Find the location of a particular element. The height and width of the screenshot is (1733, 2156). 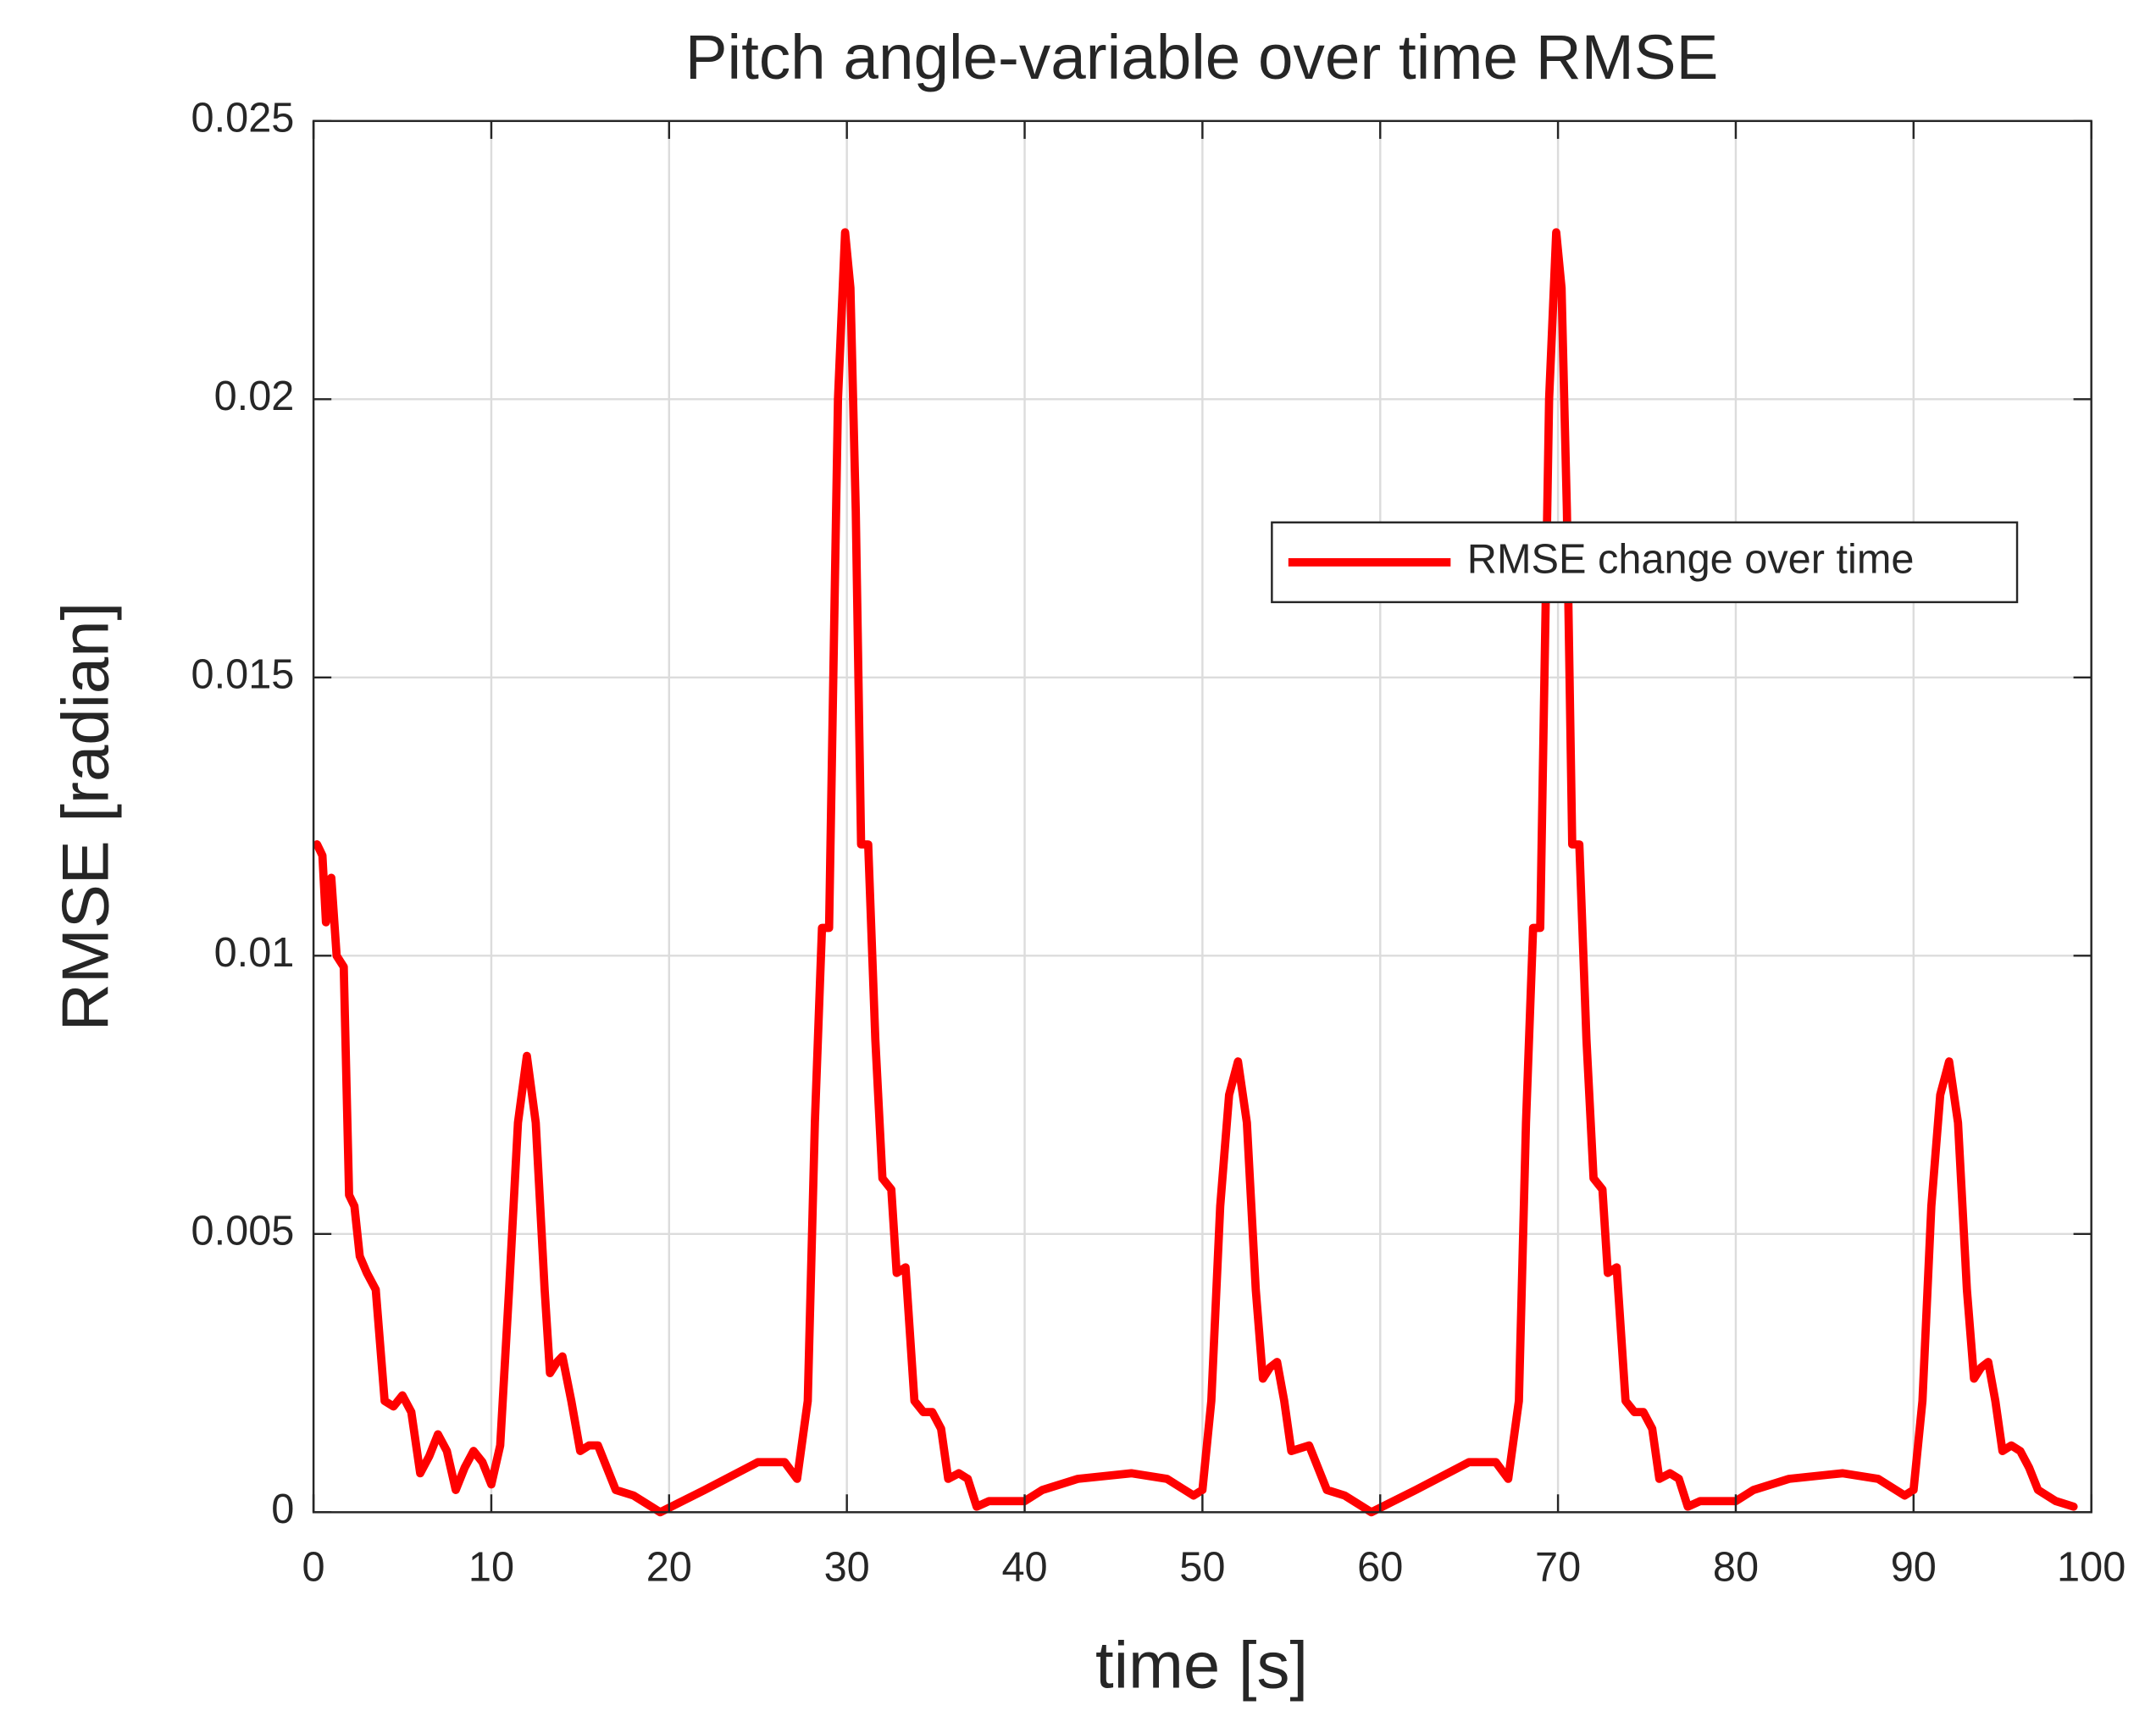

x-tick-label: 10 is located at coordinates (491, 1567).